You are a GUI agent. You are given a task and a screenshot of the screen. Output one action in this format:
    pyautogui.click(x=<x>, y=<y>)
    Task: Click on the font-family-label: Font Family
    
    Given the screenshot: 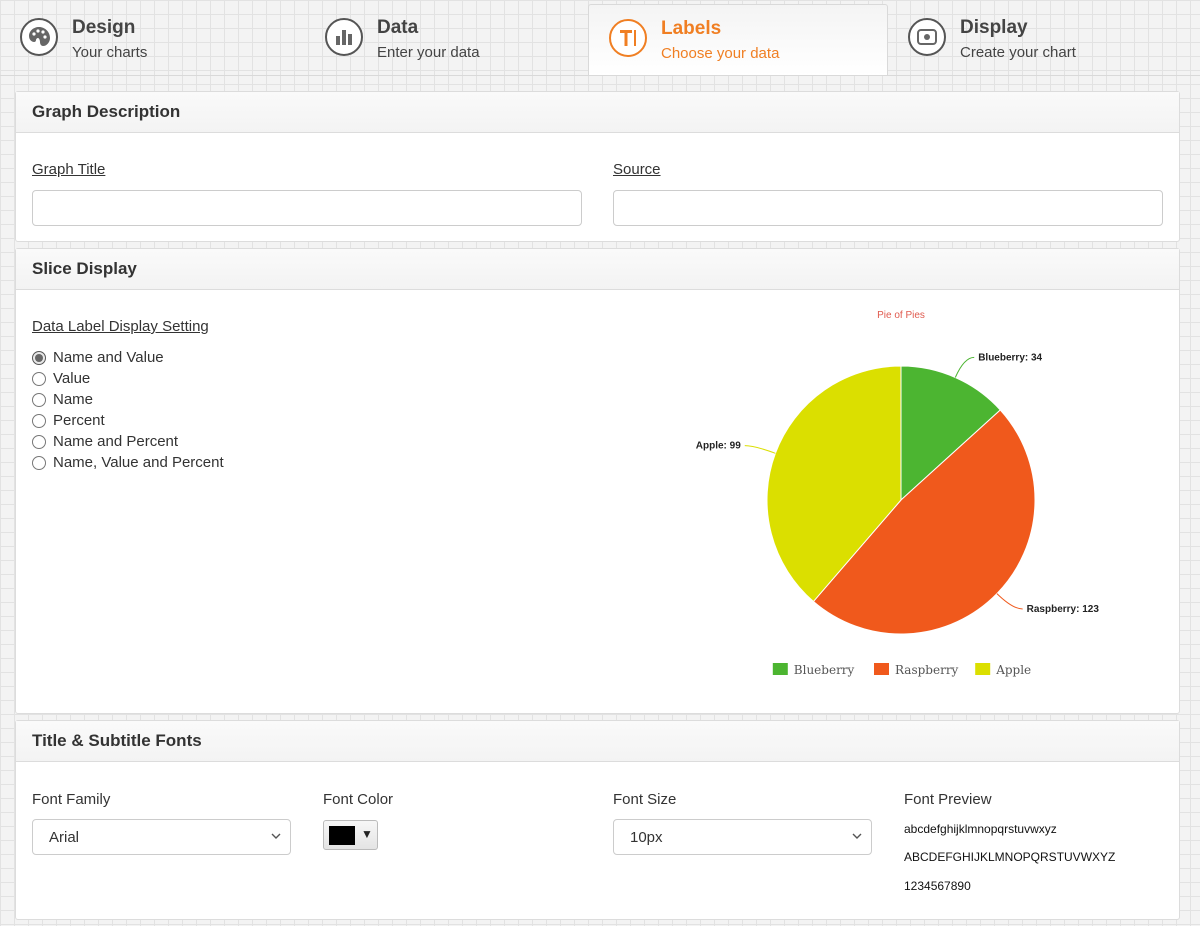 What is the action you would take?
    pyautogui.click(x=71, y=799)
    